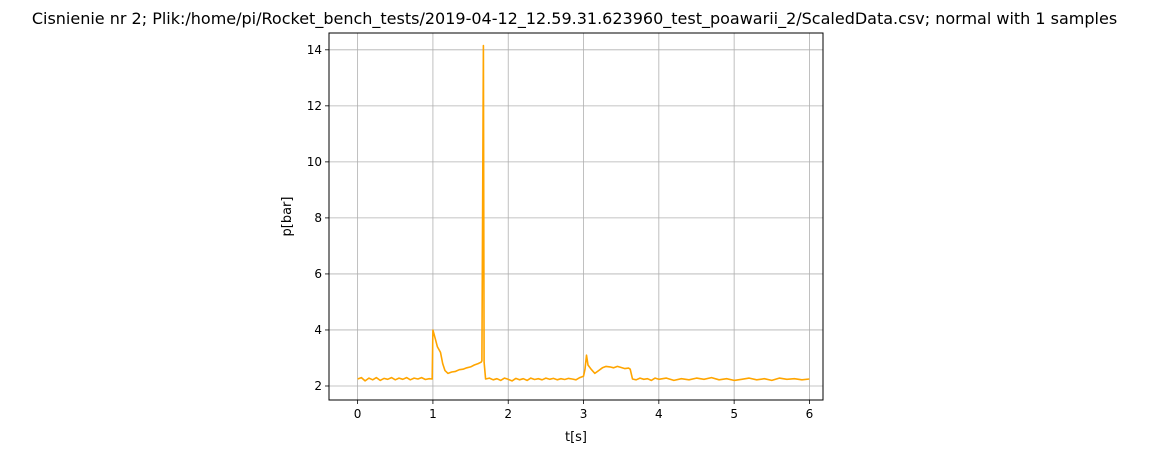 The height and width of the screenshot is (455, 1149). What do you see at coordinates (810, 414) in the screenshot?
I see `x-tick-label: 6` at bounding box center [810, 414].